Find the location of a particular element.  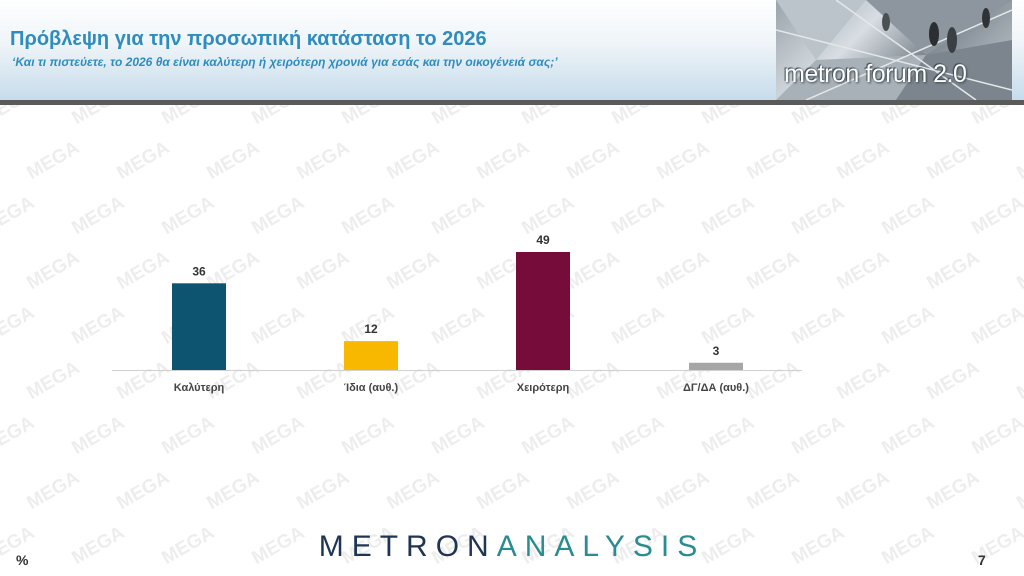

metron-analysis-logo: METRONANALYSIS is located at coordinates (512, 547).